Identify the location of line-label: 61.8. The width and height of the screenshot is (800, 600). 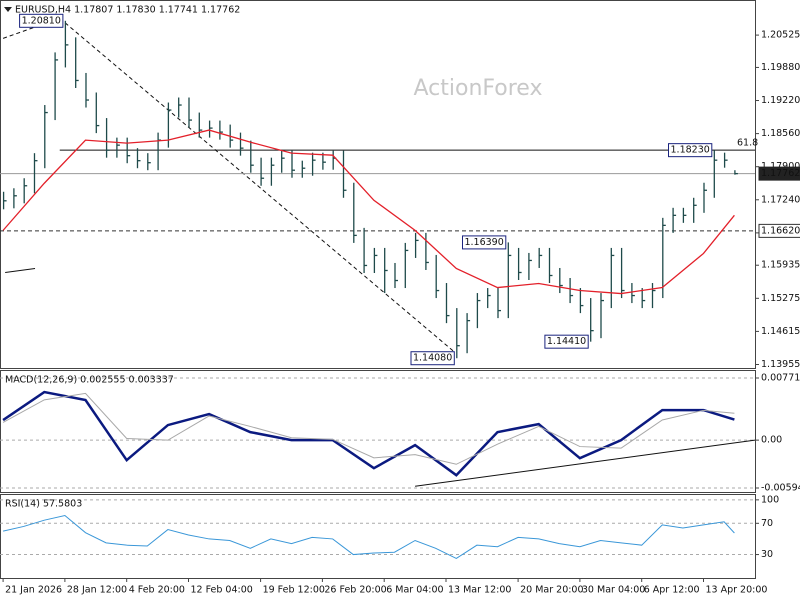
(747, 143).